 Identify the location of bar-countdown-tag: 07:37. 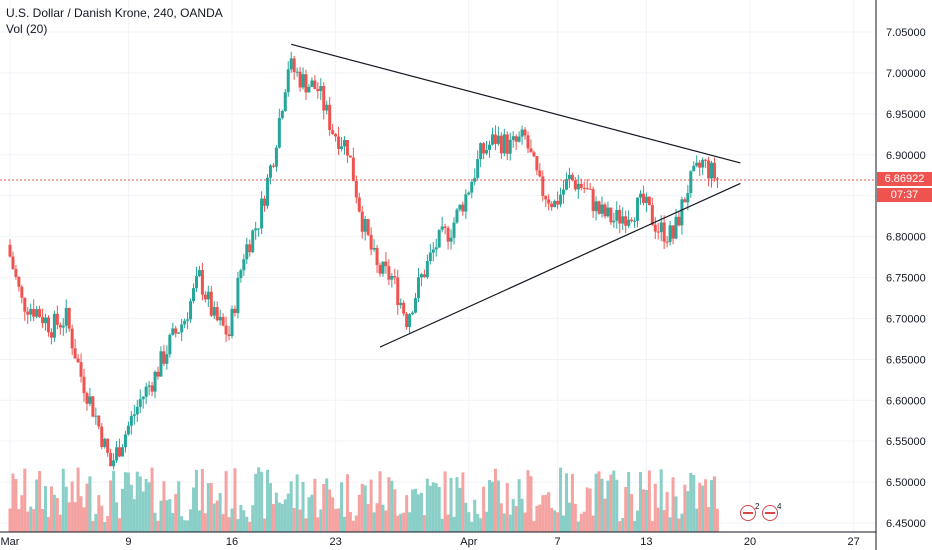
(904, 195).